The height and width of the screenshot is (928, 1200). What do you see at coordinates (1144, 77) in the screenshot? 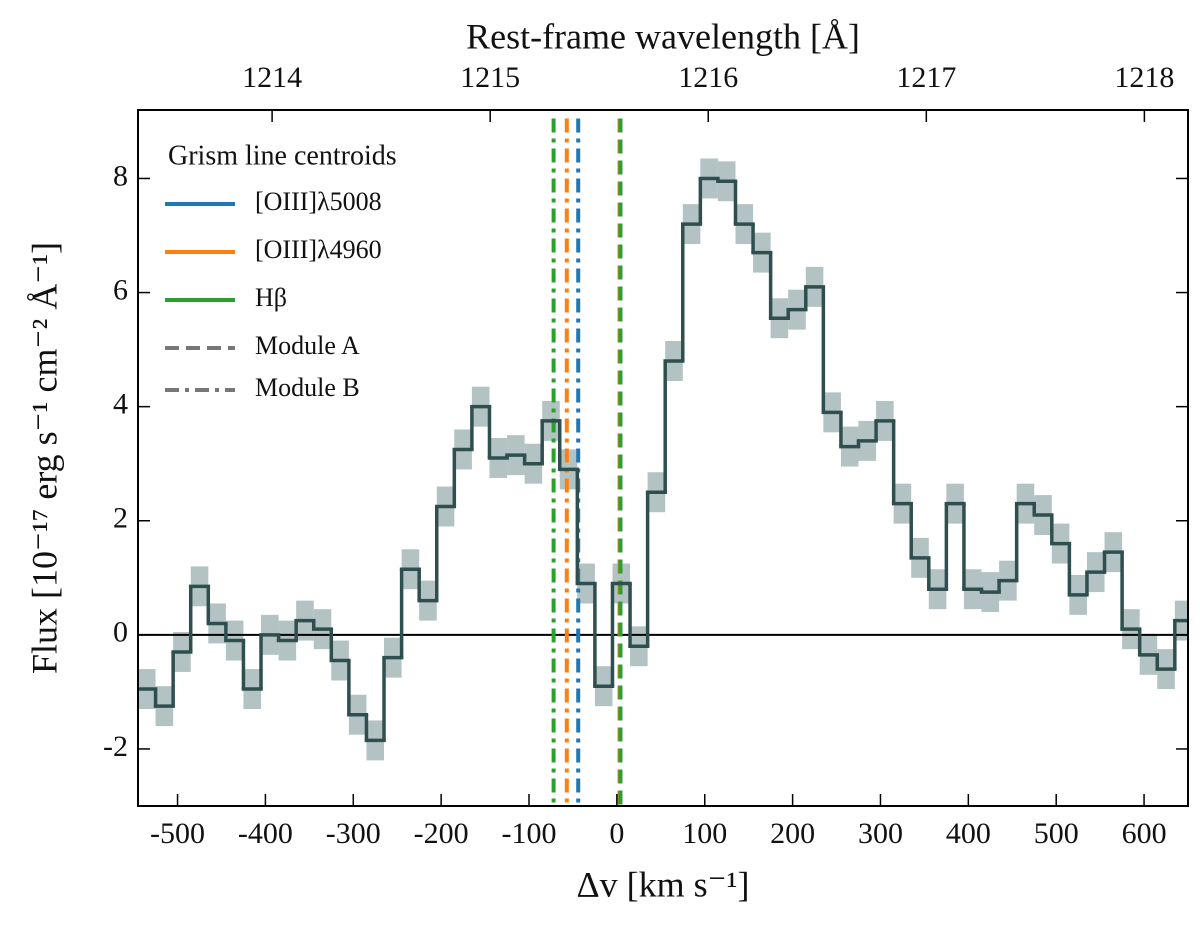
I see `top-tick-label: 1218` at bounding box center [1144, 77].